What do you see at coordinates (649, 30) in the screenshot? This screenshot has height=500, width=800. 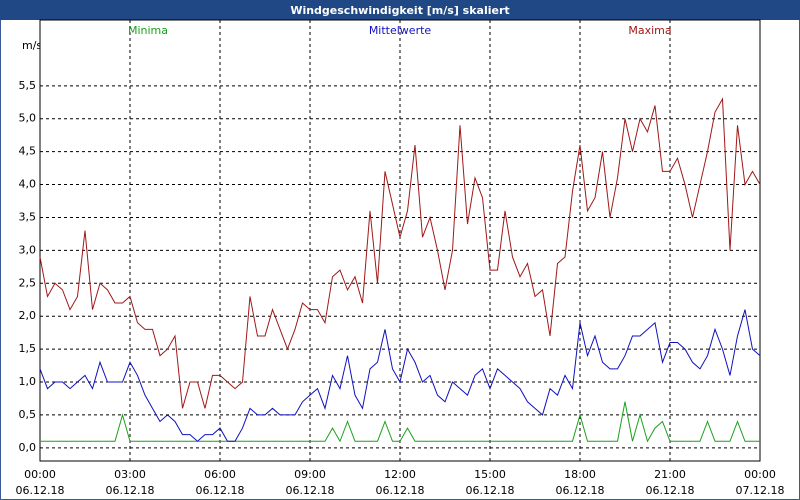 I see `legend-label: Maxima` at bounding box center [649, 30].